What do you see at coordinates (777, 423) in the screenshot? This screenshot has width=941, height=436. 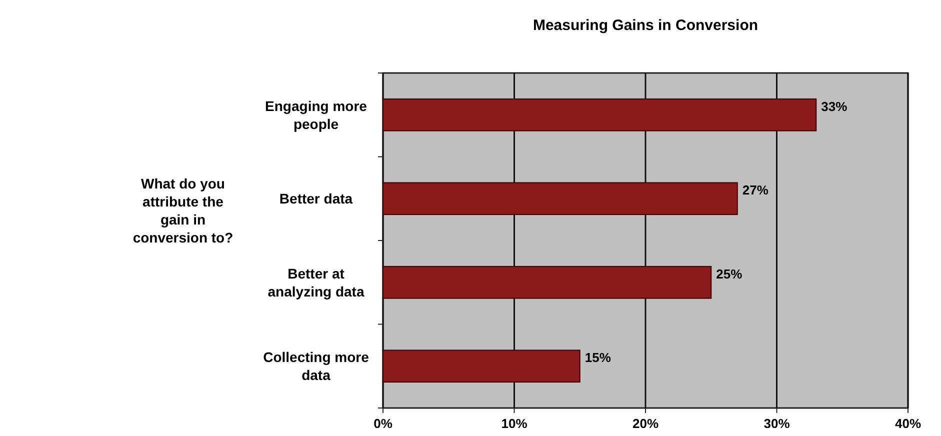 I see `x-tick-label: 30%` at bounding box center [777, 423].